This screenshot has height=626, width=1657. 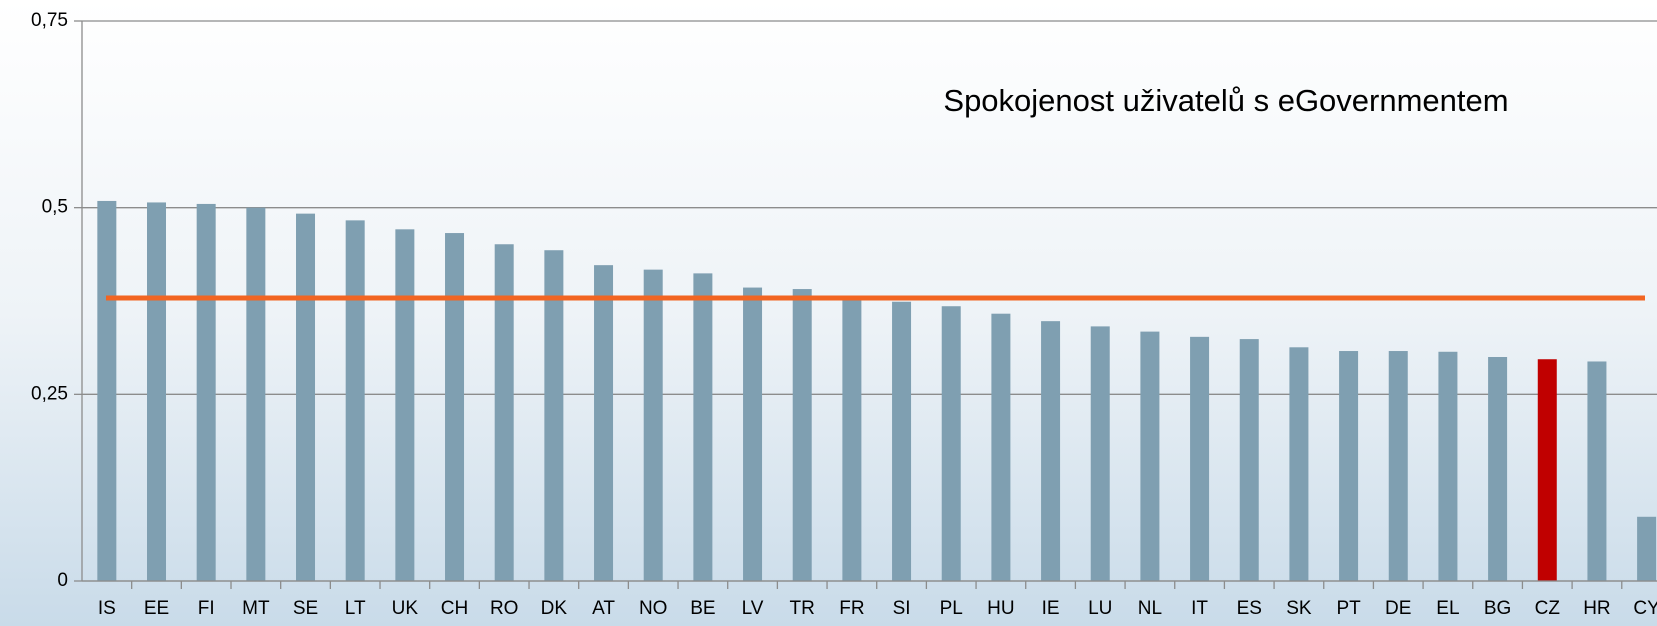 What do you see at coordinates (902, 608) in the screenshot?
I see `x-tick-label: SI` at bounding box center [902, 608].